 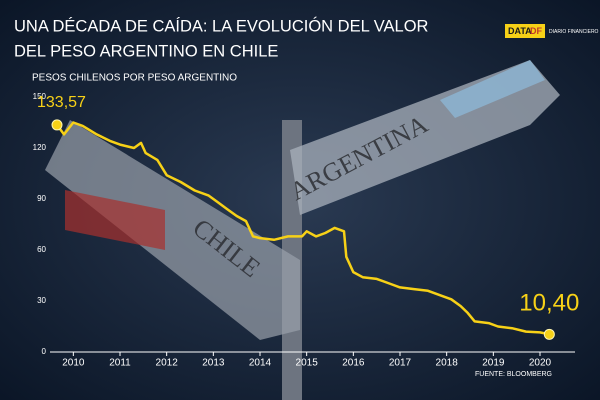 I want to click on value-label: 10,40, so click(x=549, y=303).